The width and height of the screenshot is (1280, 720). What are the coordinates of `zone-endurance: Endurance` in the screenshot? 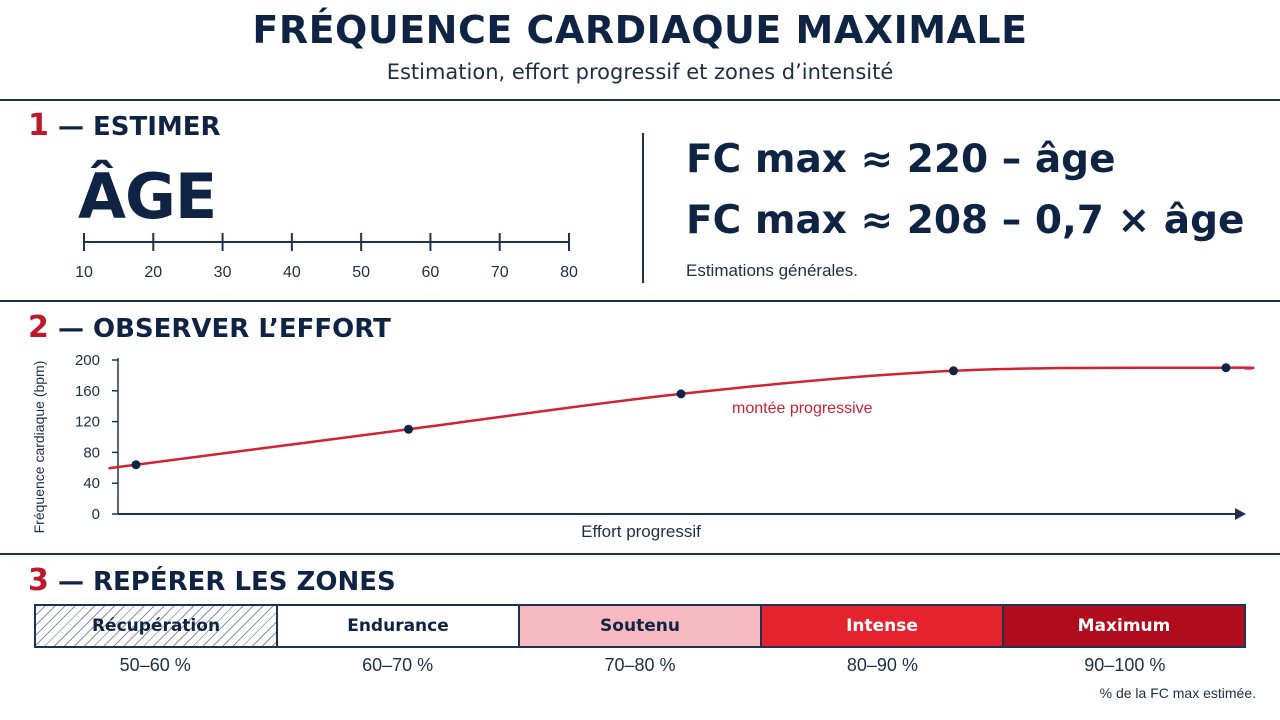 It's located at (399, 626).